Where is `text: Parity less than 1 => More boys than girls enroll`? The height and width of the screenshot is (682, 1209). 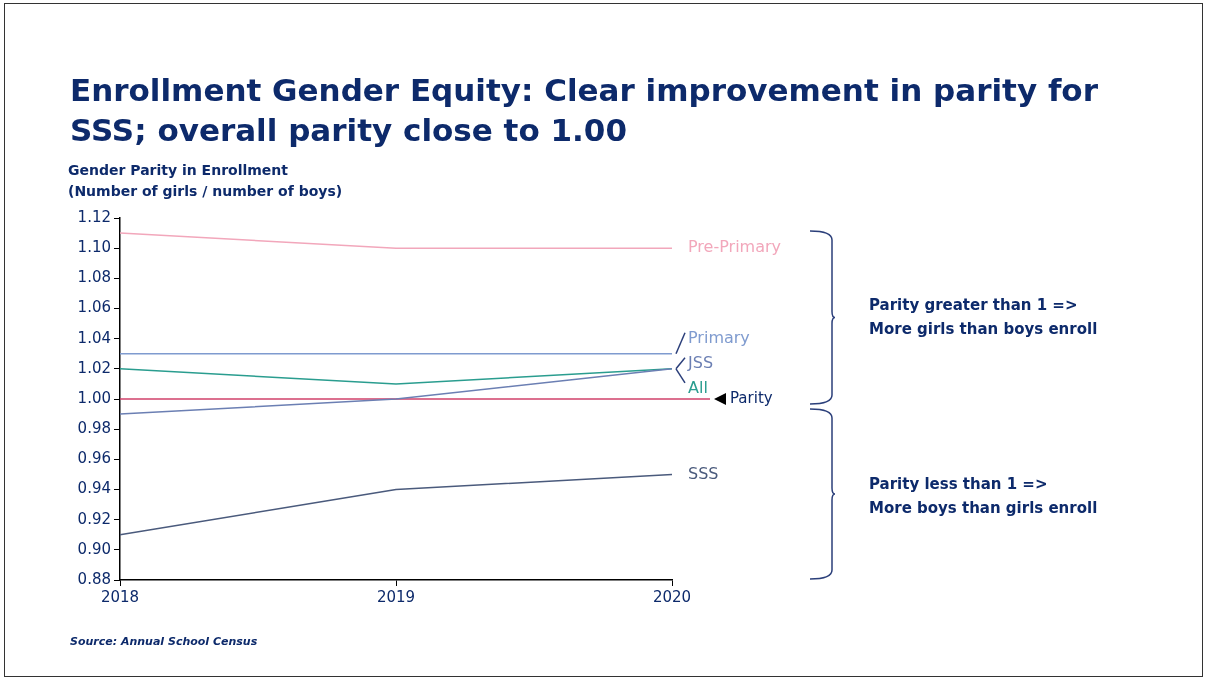
text: Parity less than 1 => More boys than girls enroll is located at coordinates (983, 496).